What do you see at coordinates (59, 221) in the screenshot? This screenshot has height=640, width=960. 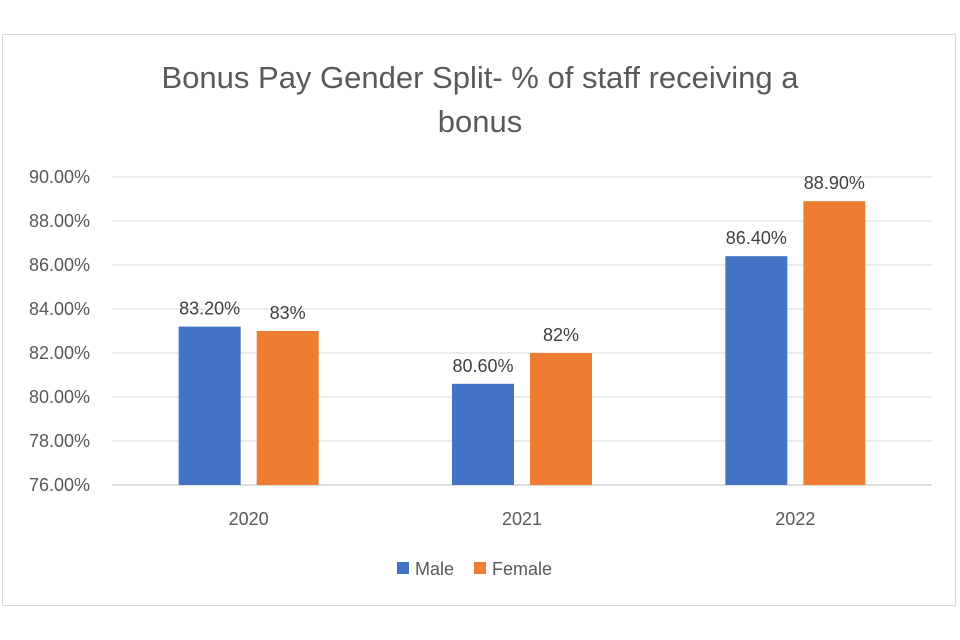 I see `y-tick-label: 88.00%` at bounding box center [59, 221].